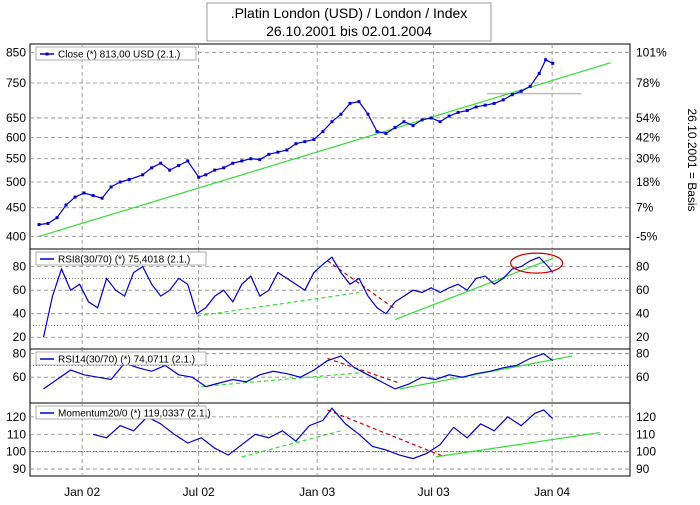 The height and width of the screenshot is (505, 700). Describe the element at coordinates (121, 258) in the screenshot. I see `RSI8-legend-box` at that location.